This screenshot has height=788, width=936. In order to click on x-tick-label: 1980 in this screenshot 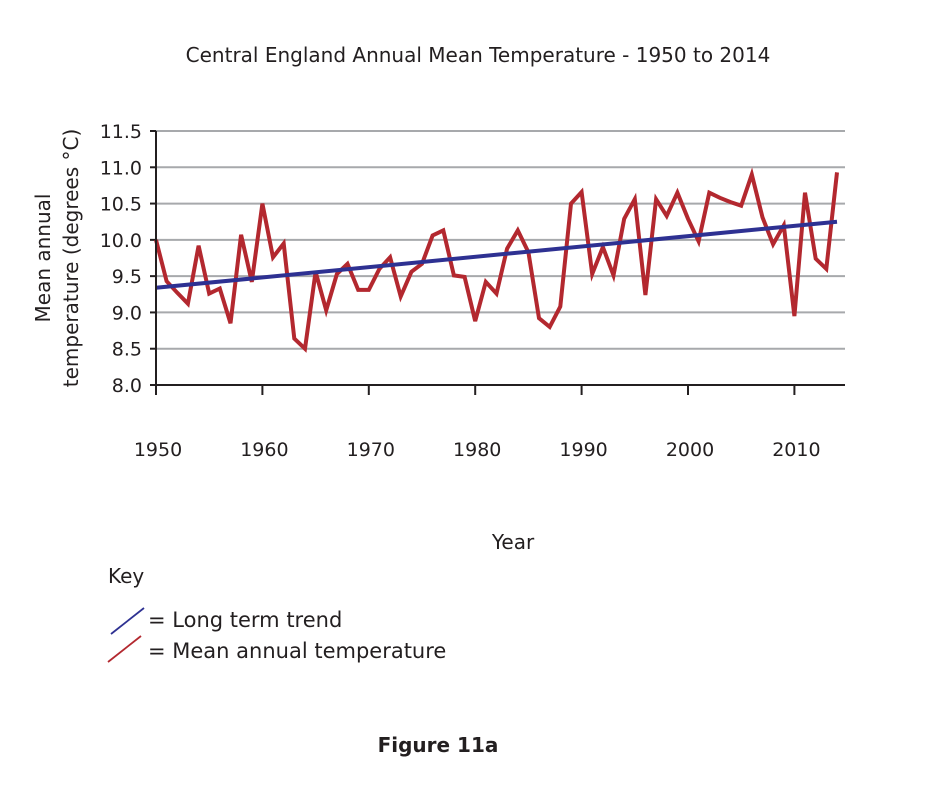, I will do `click(477, 450)`.